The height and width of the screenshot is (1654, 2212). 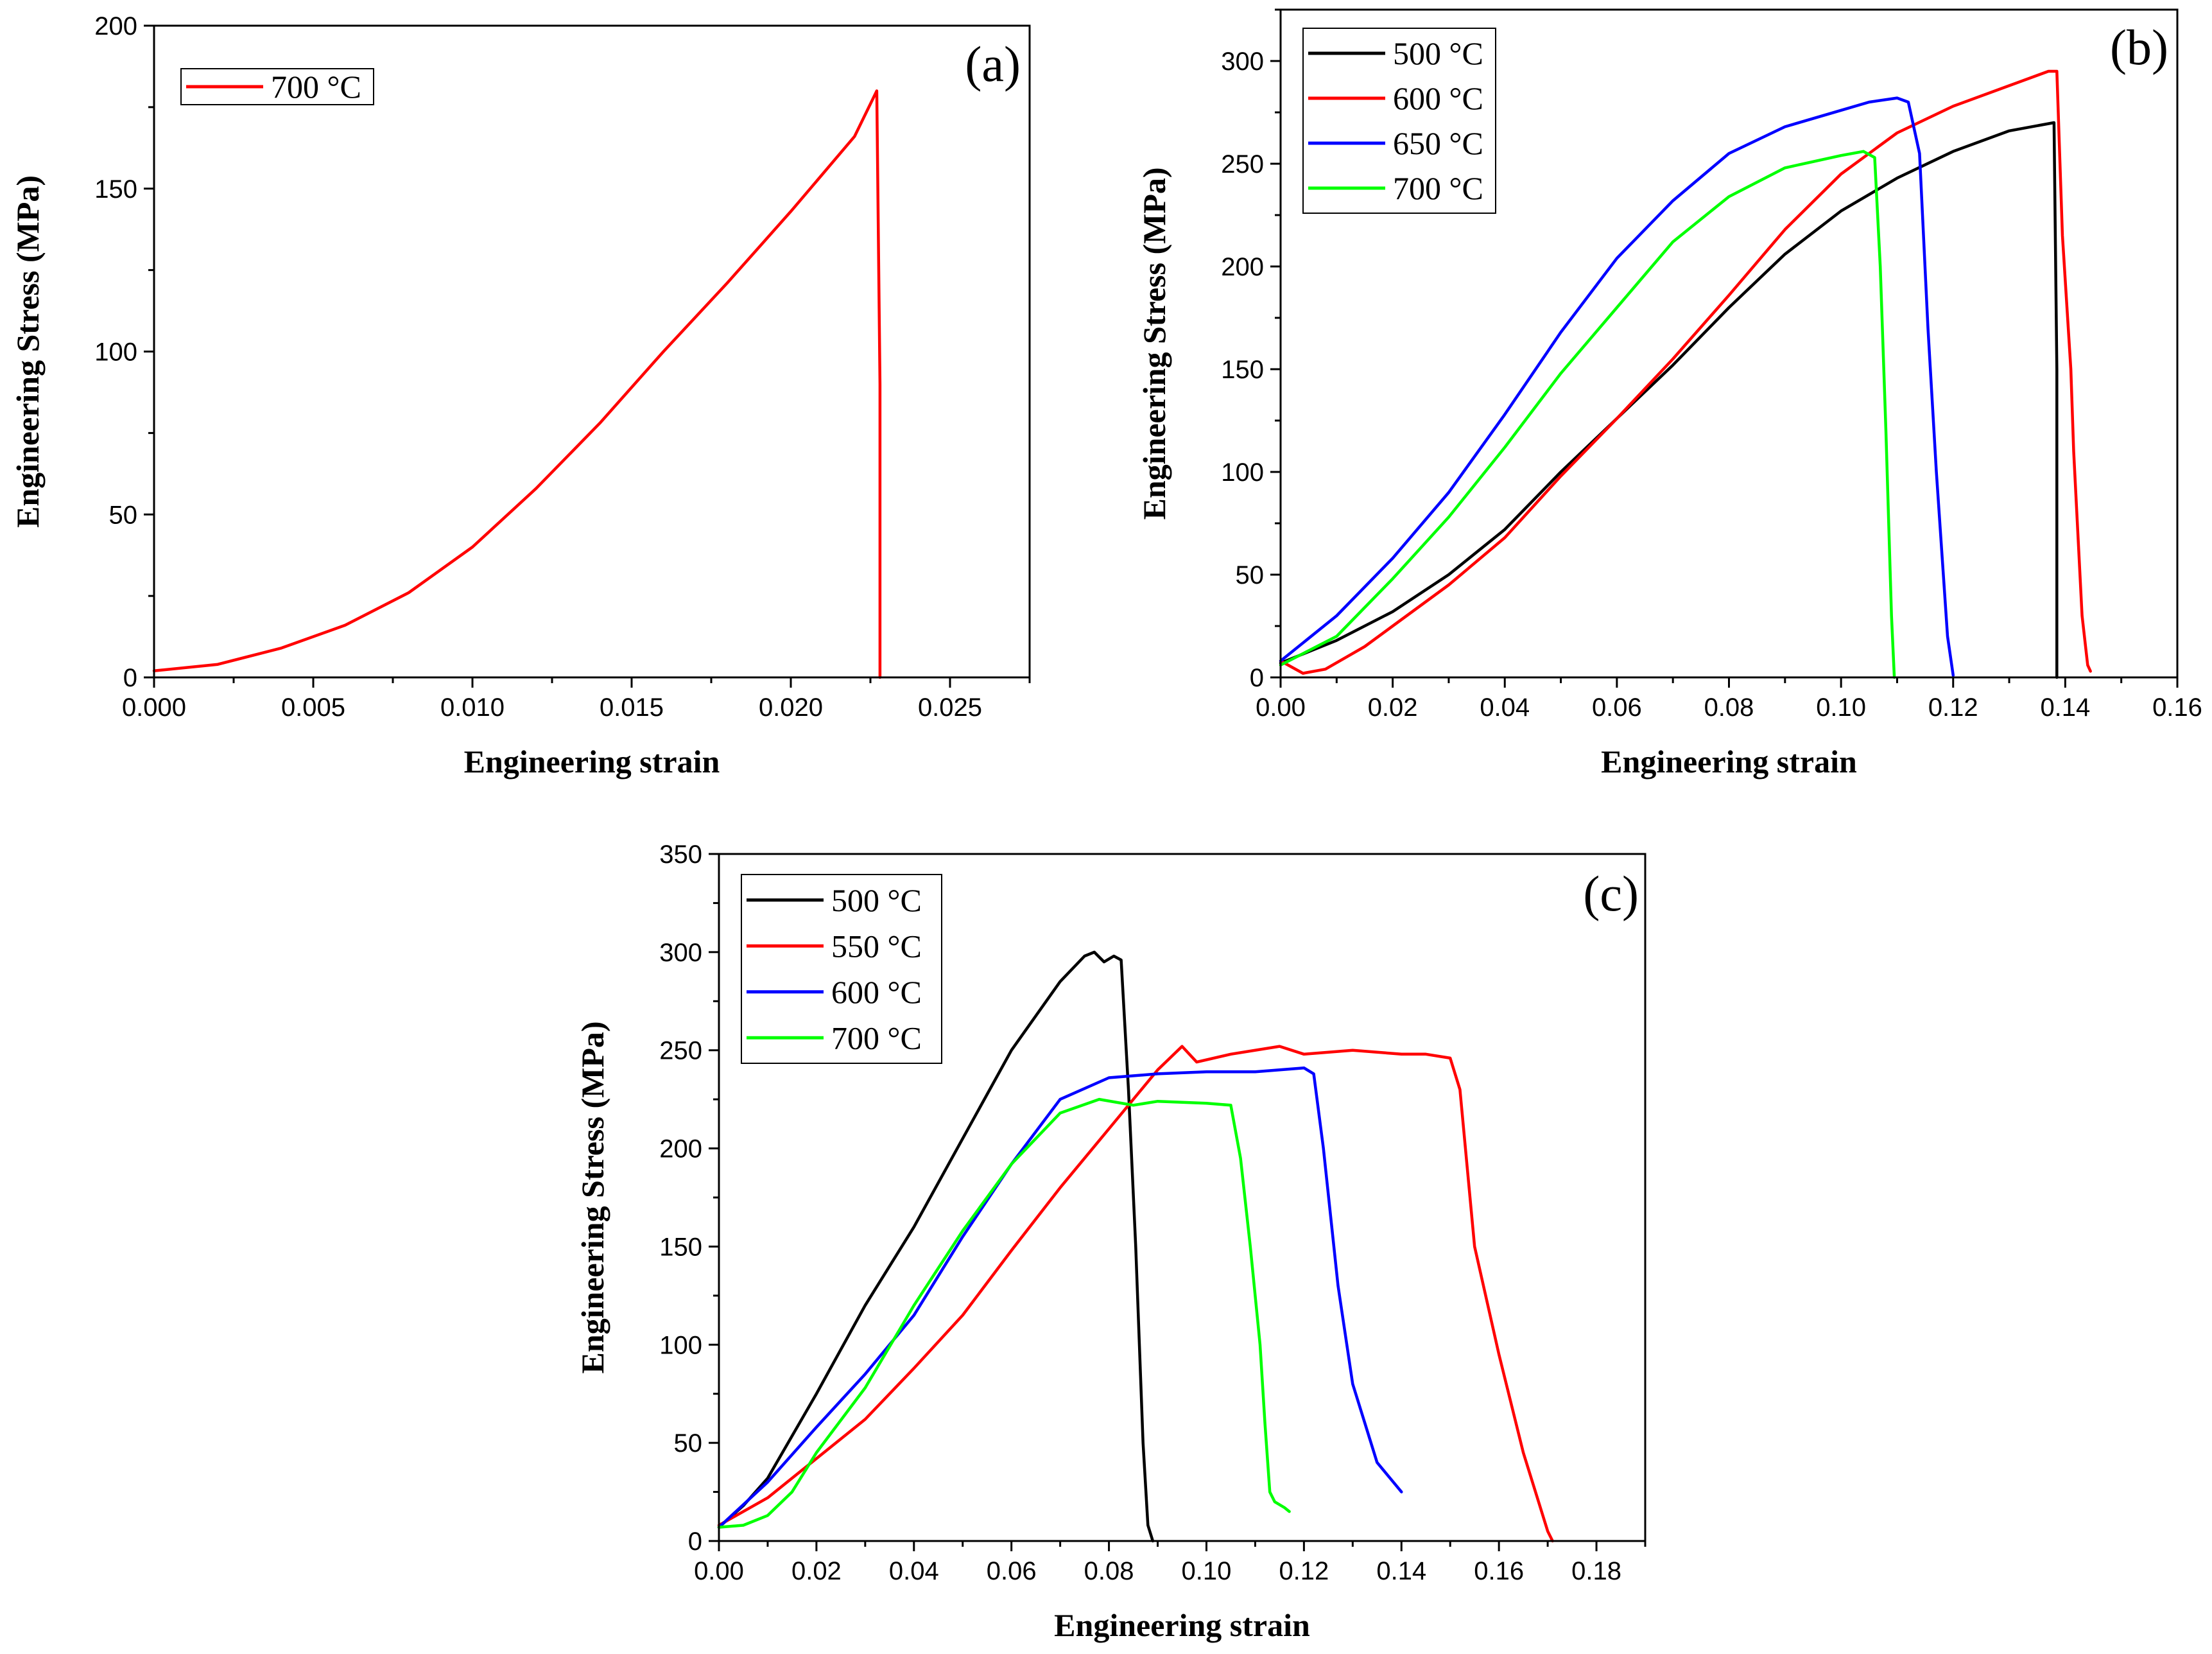 I want to click on panel-a-x-tick-label: 0.000, so click(x=154, y=707).